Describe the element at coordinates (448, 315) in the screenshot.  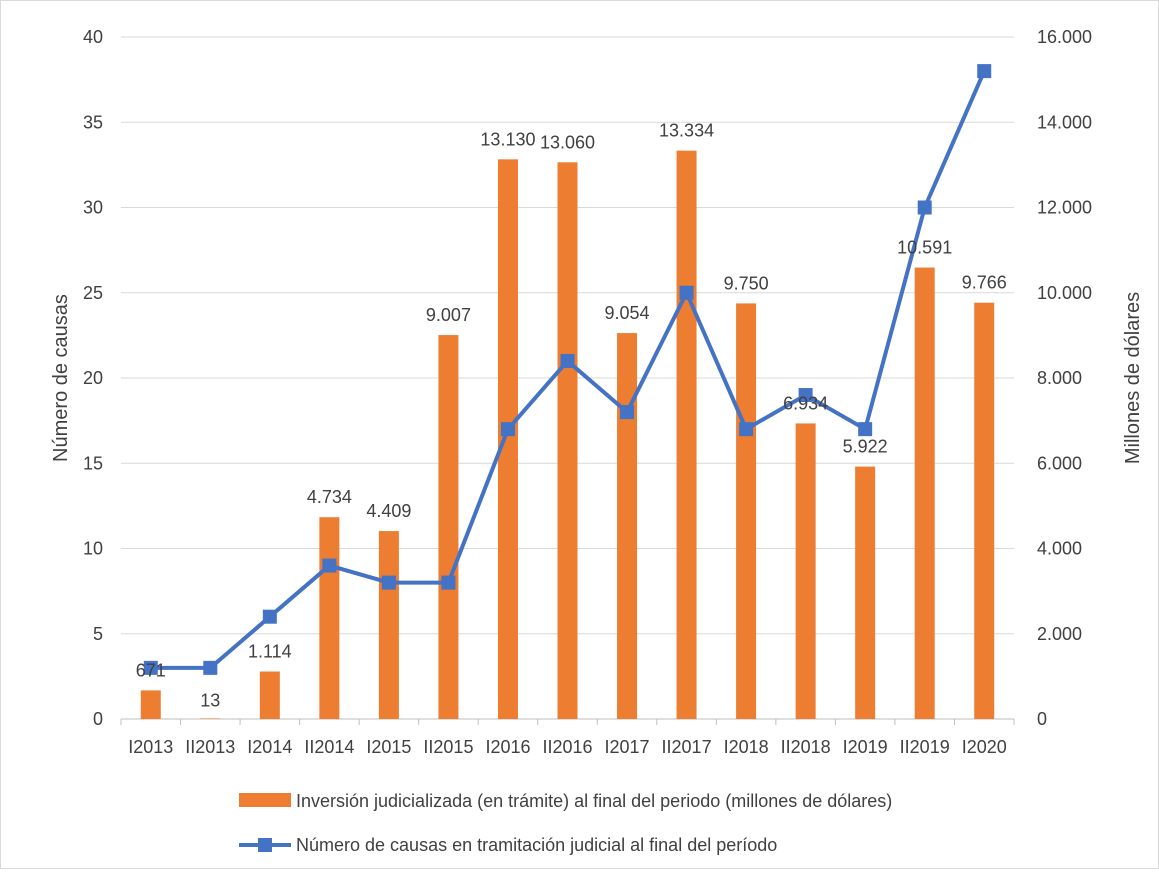
I see `bar-data-label: 9.007` at that location.